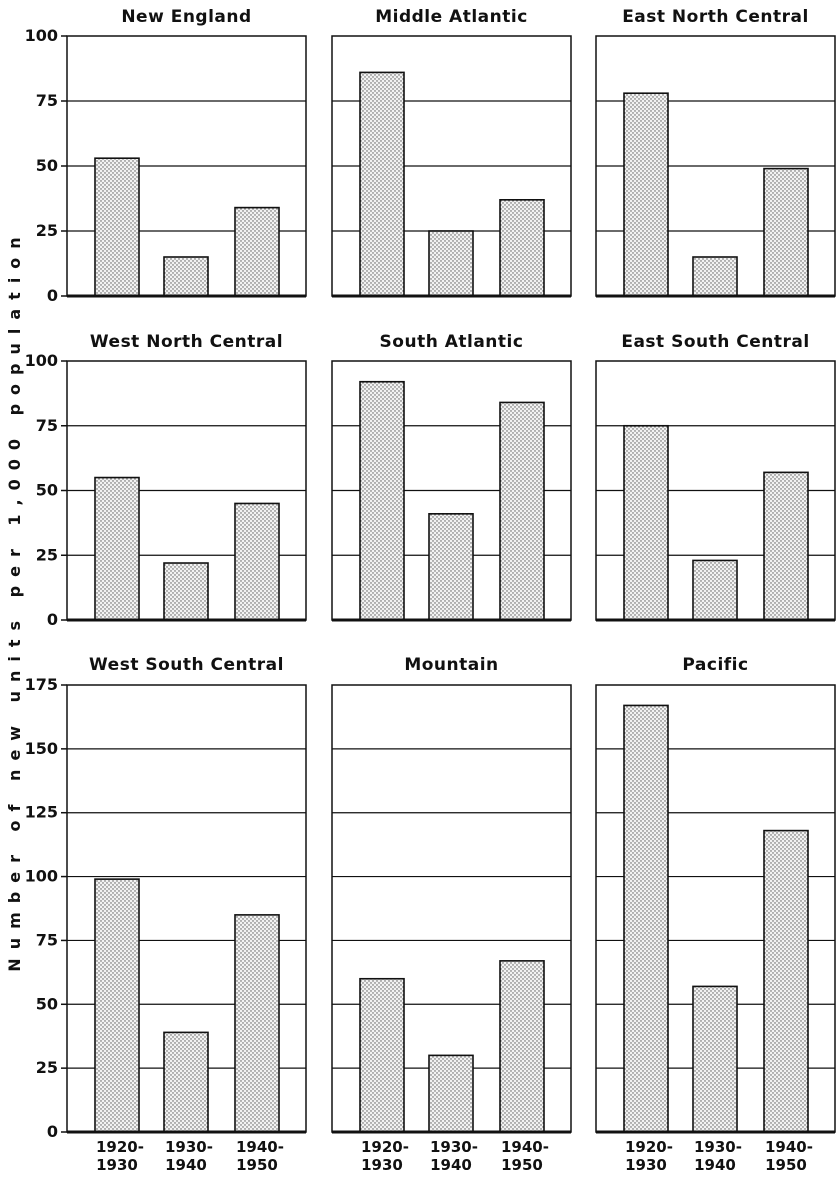 The height and width of the screenshot is (1178, 838). What do you see at coordinates (14, 599) in the screenshot?
I see `y-axis-label: Number of new units per 1,000 population` at bounding box center [14, 599].